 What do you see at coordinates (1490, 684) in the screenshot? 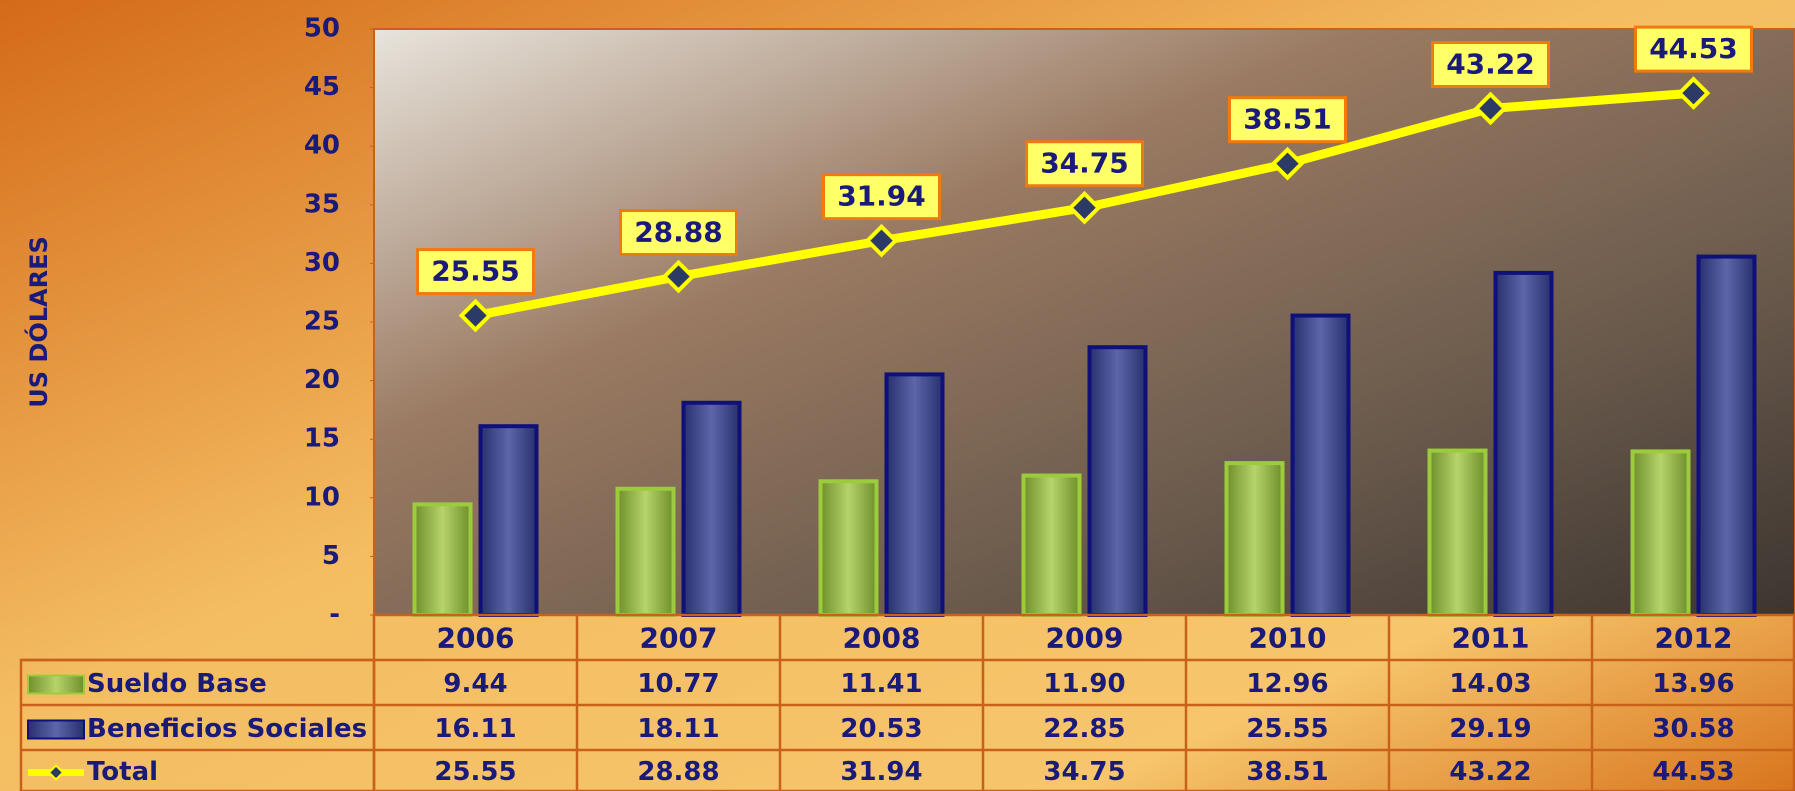
I see `table-cell: 14.03` at bounding box center [1490, 684].